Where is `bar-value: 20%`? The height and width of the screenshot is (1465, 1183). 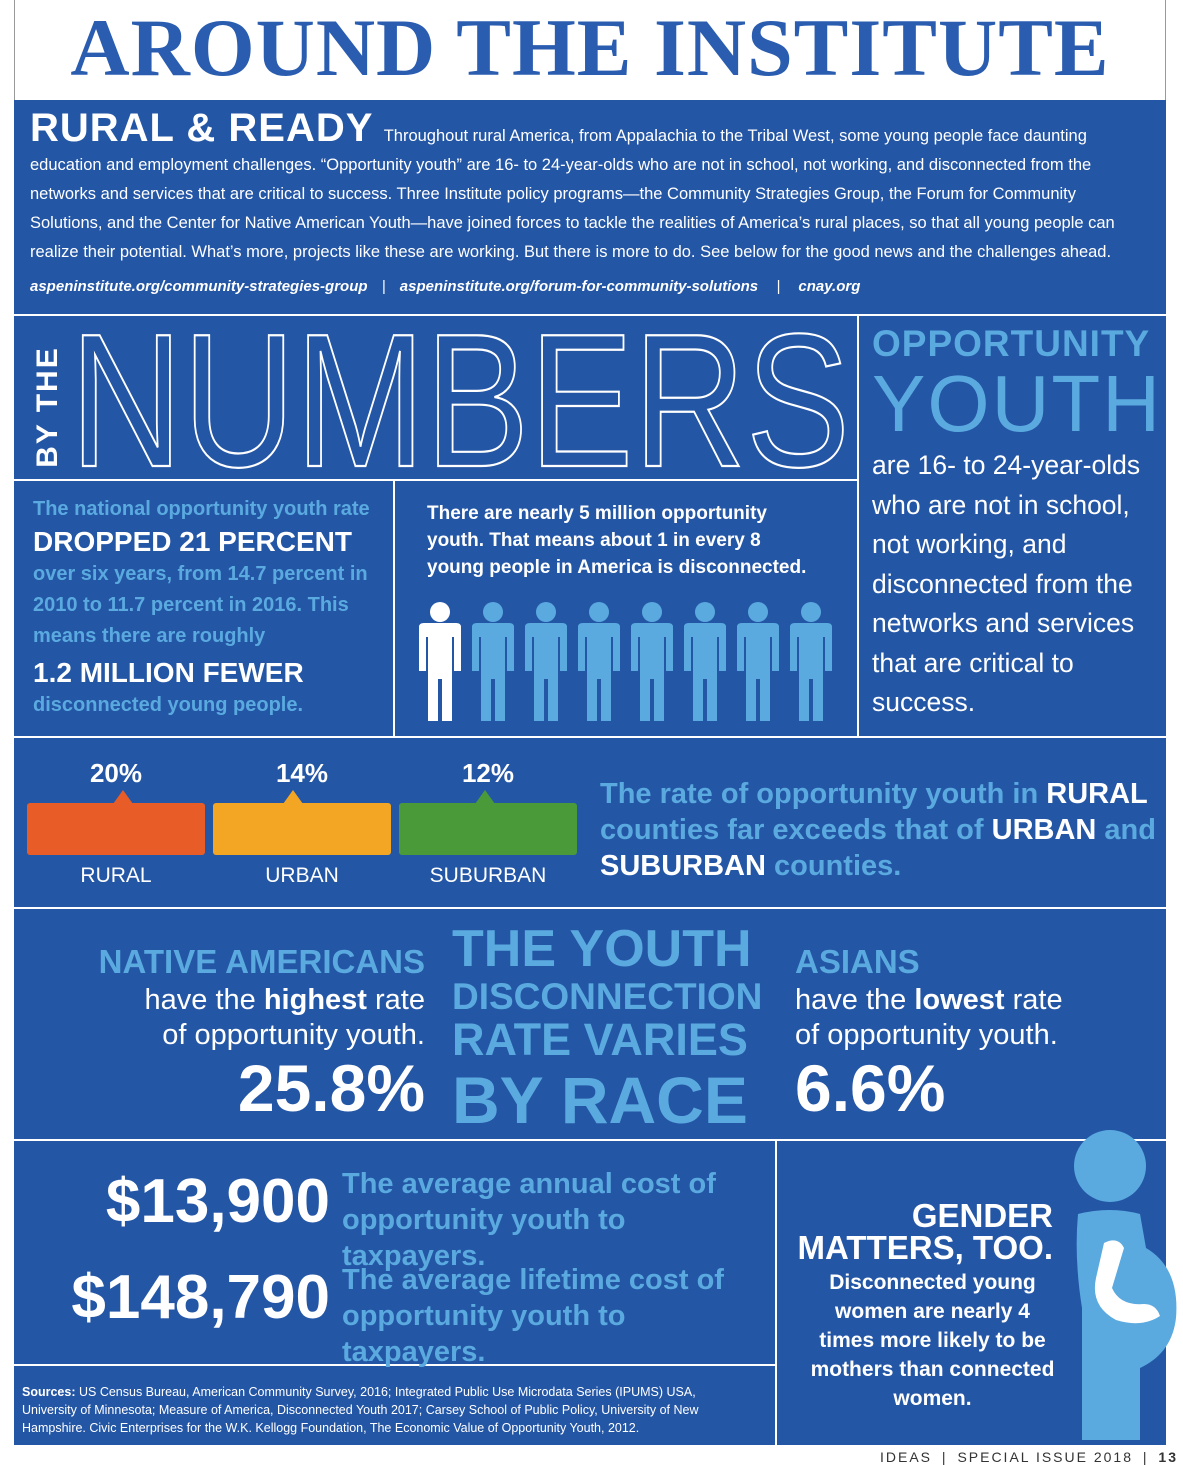
bar-value: 20% is located at coordinates (116, 773).